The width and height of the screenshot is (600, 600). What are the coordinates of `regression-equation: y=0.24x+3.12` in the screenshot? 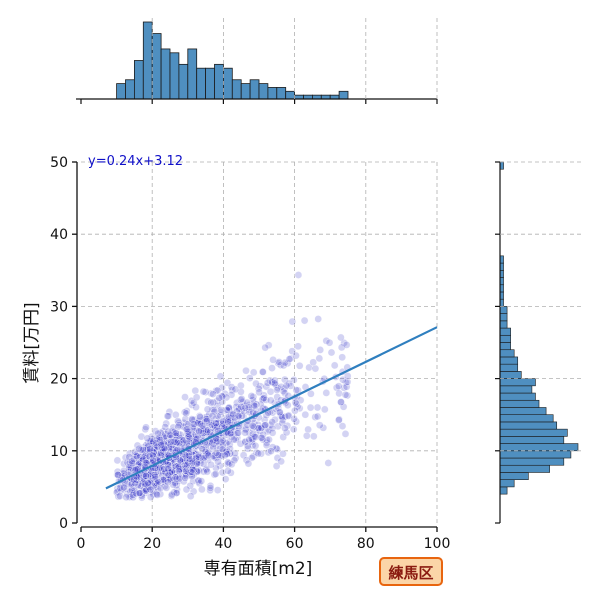 It's located at (135, 161).